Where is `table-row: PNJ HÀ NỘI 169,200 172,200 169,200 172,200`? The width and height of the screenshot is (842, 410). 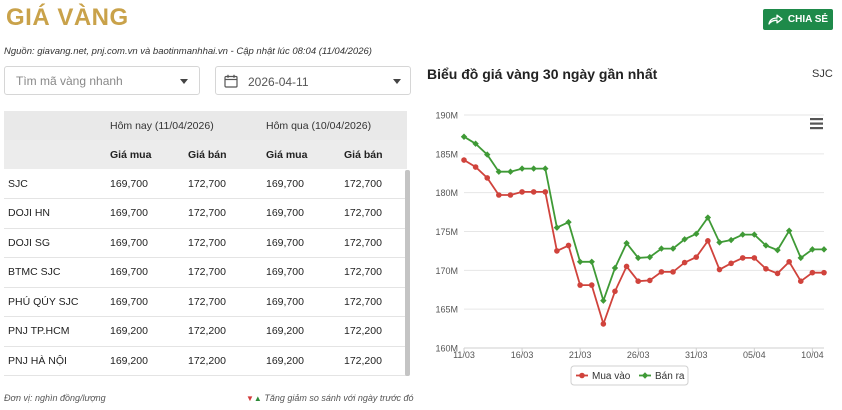 table-row: PNJ HÀ NỘI 169,200 172,200 169,200 172,200 is located at coordinates (205, 361).